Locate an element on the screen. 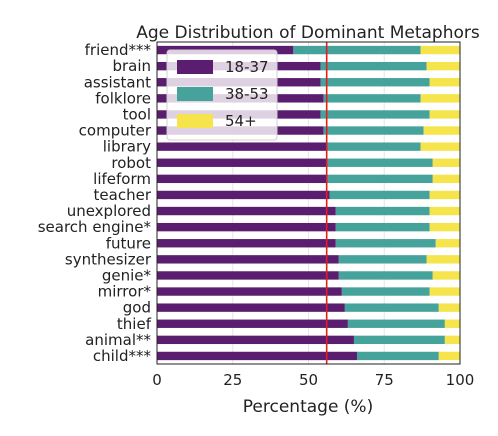  y-tick-label: friend*** is located at coordinates (118, 50).